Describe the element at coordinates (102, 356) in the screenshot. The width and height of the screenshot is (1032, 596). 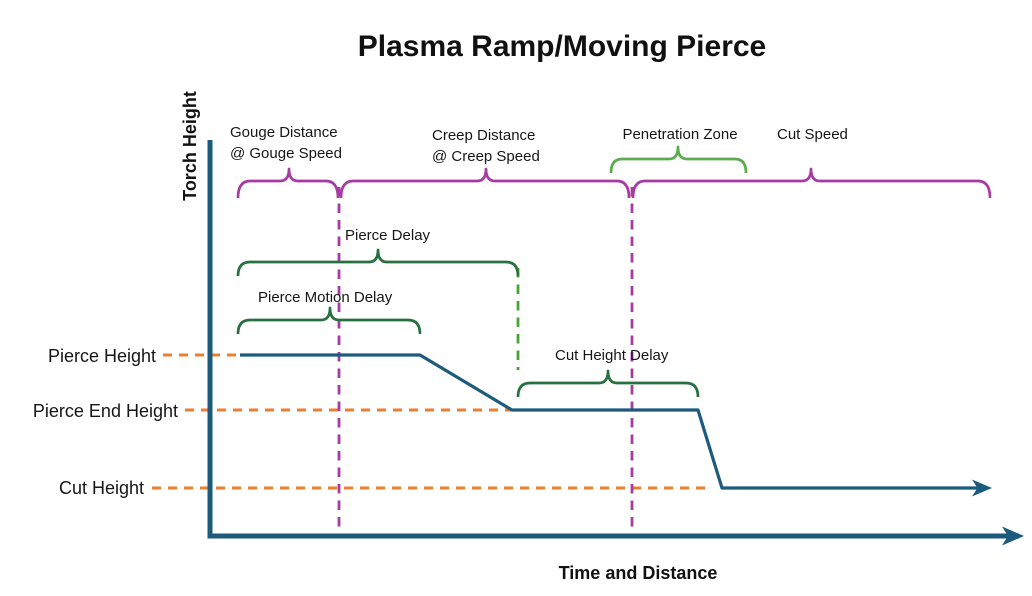
I see `pierce-height-label: Pierce Height` at that location.